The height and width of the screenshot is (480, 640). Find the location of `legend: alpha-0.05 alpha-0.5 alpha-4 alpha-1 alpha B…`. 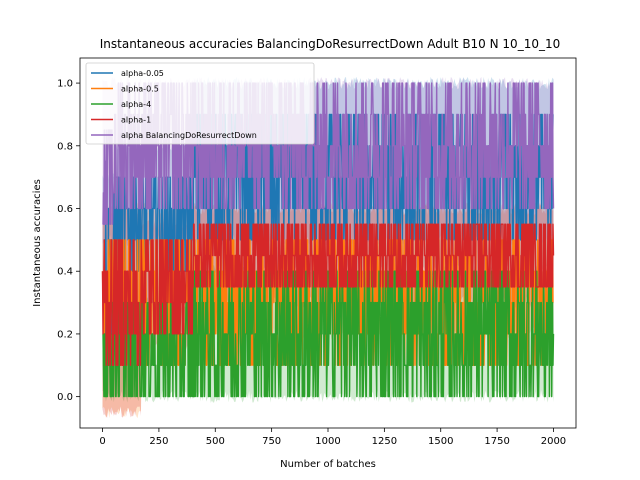

legend: alpha-0.05 alpha-0.5 alpha-4 alpha-1 alpha B… is located at coordinates (200, 103).